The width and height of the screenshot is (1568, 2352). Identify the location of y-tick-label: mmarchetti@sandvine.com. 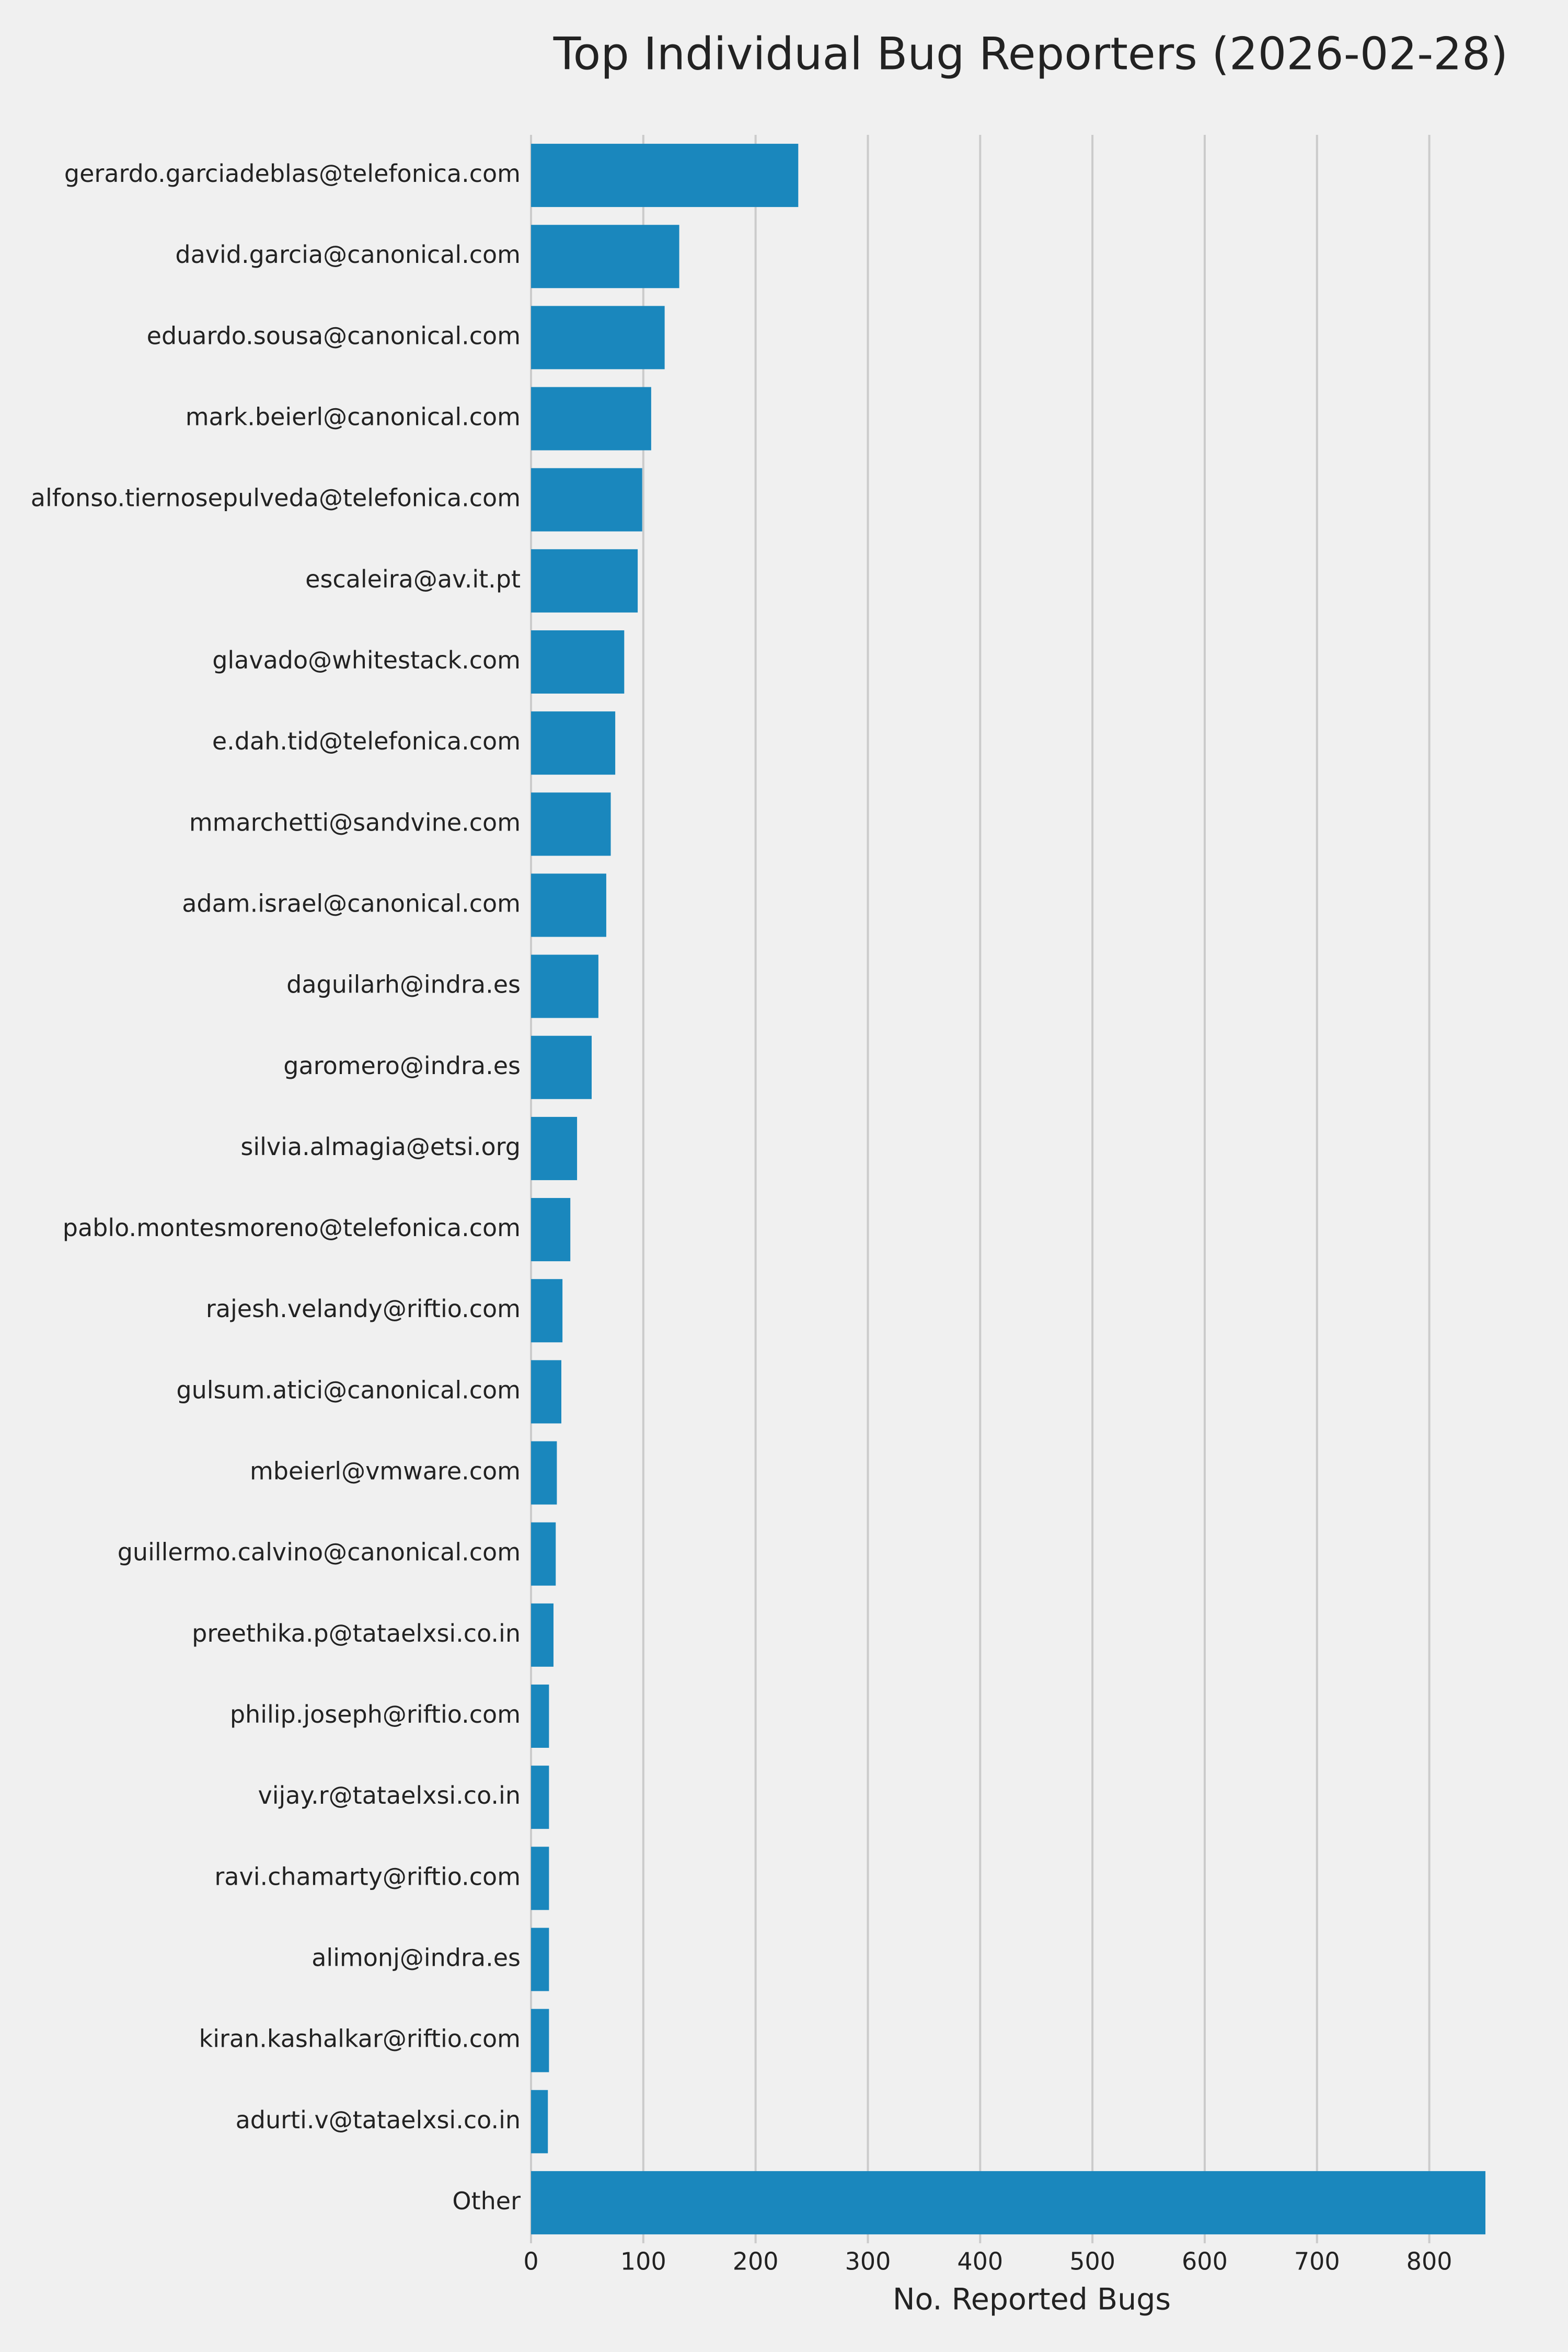
(355, 822).